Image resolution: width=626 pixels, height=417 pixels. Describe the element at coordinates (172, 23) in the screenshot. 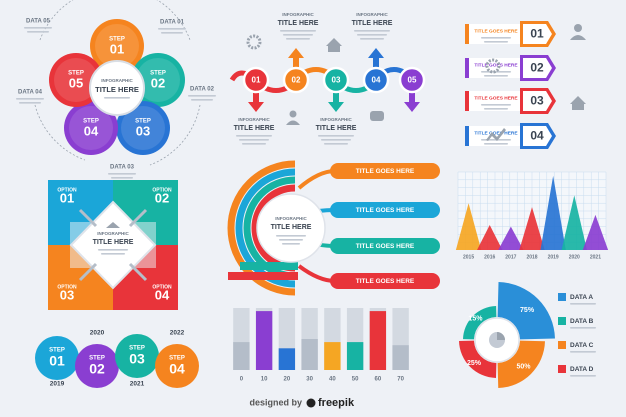

I see `petal-data: DATA 01` at that location.